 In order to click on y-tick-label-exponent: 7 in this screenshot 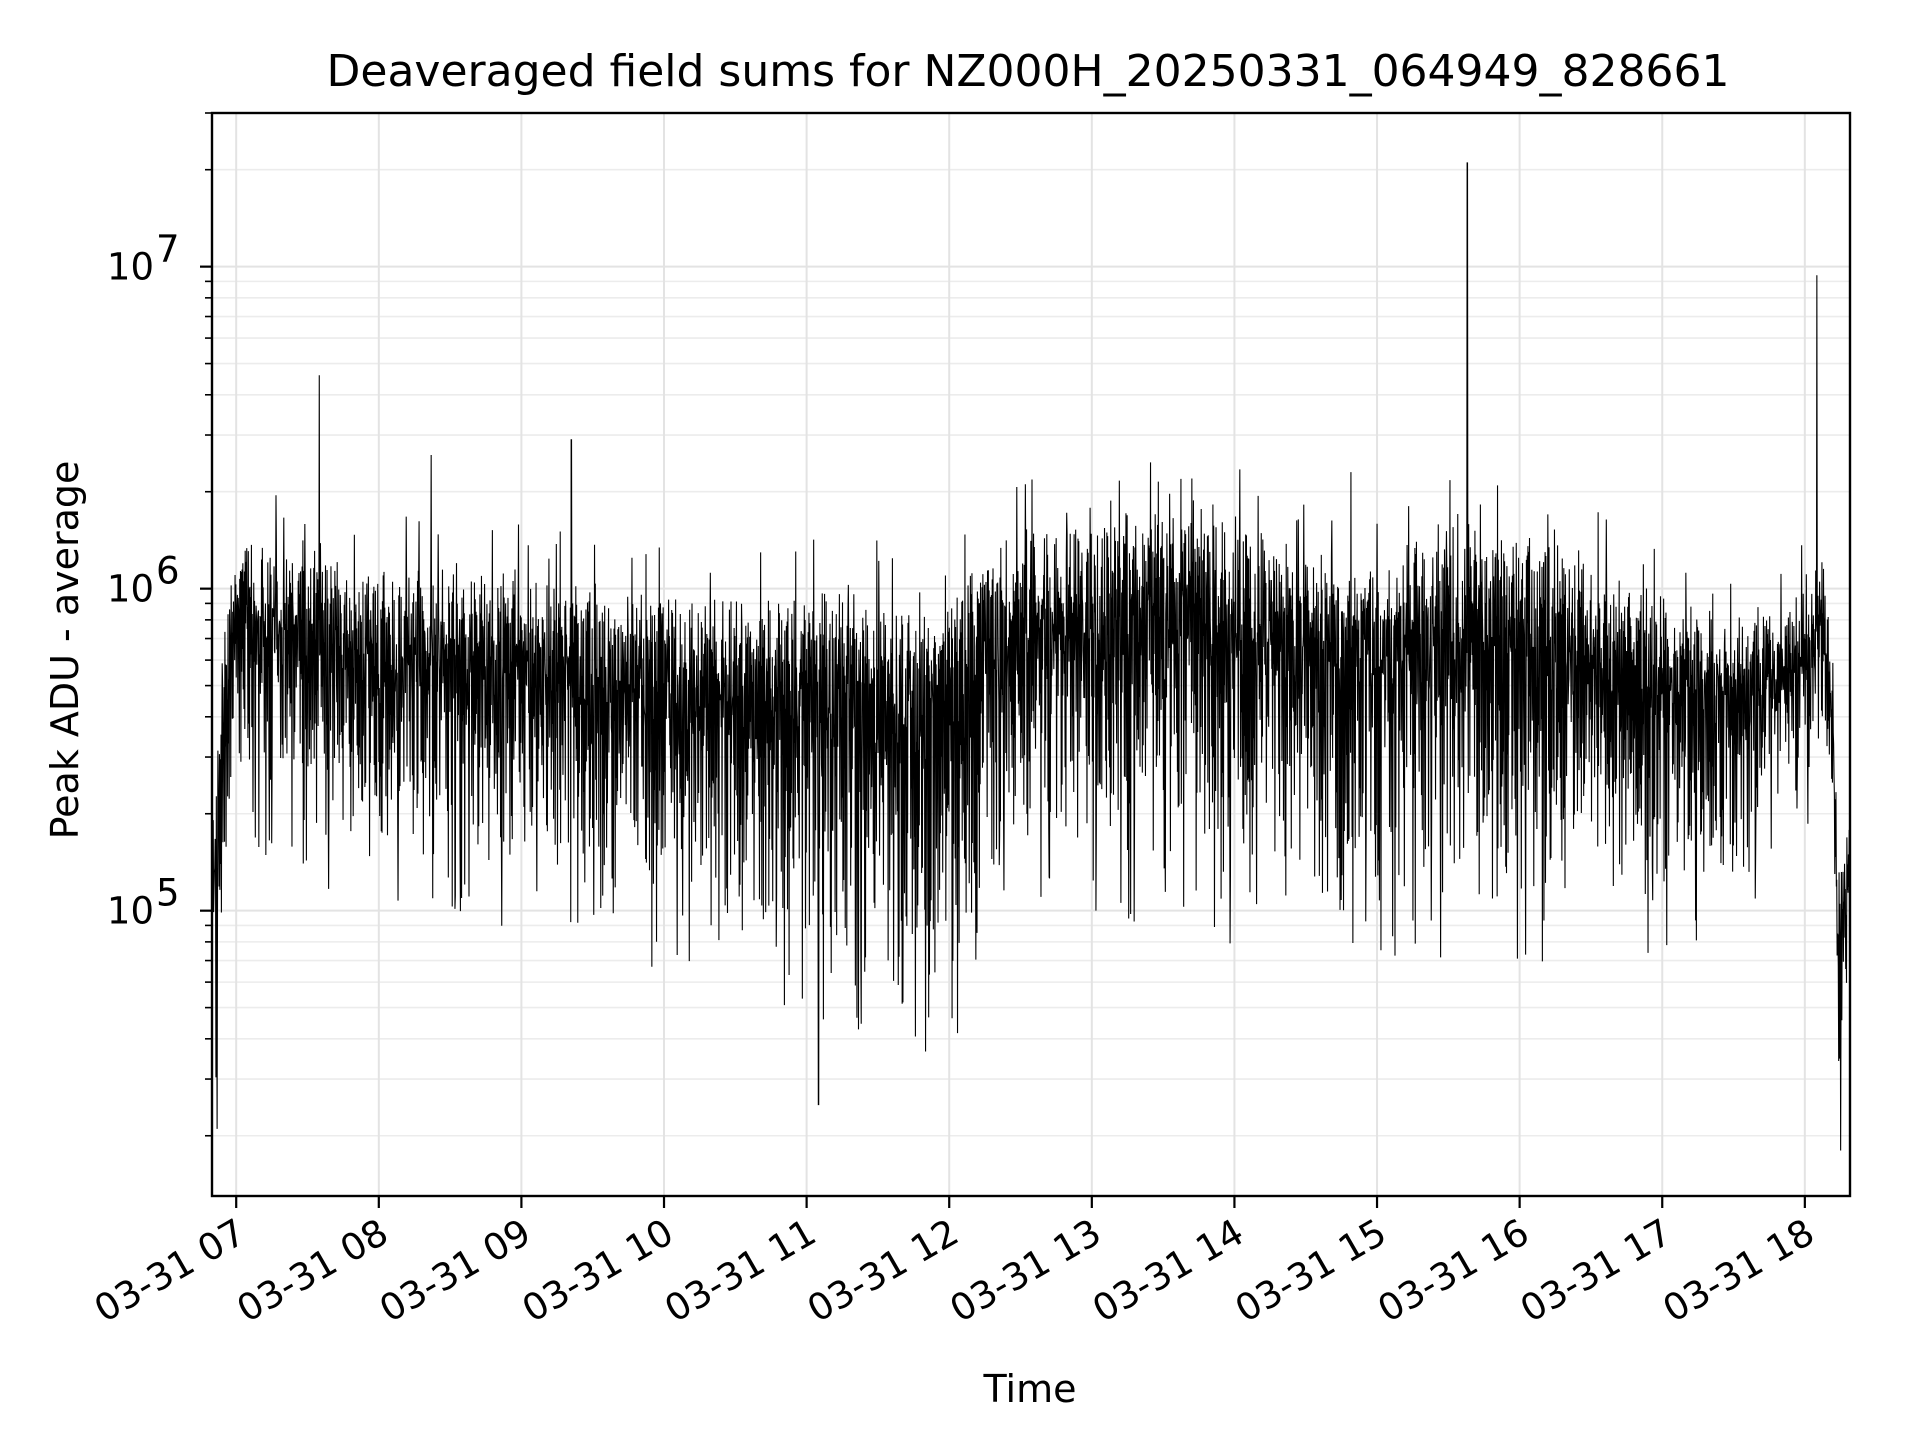, I will do `click(168, 249)`.